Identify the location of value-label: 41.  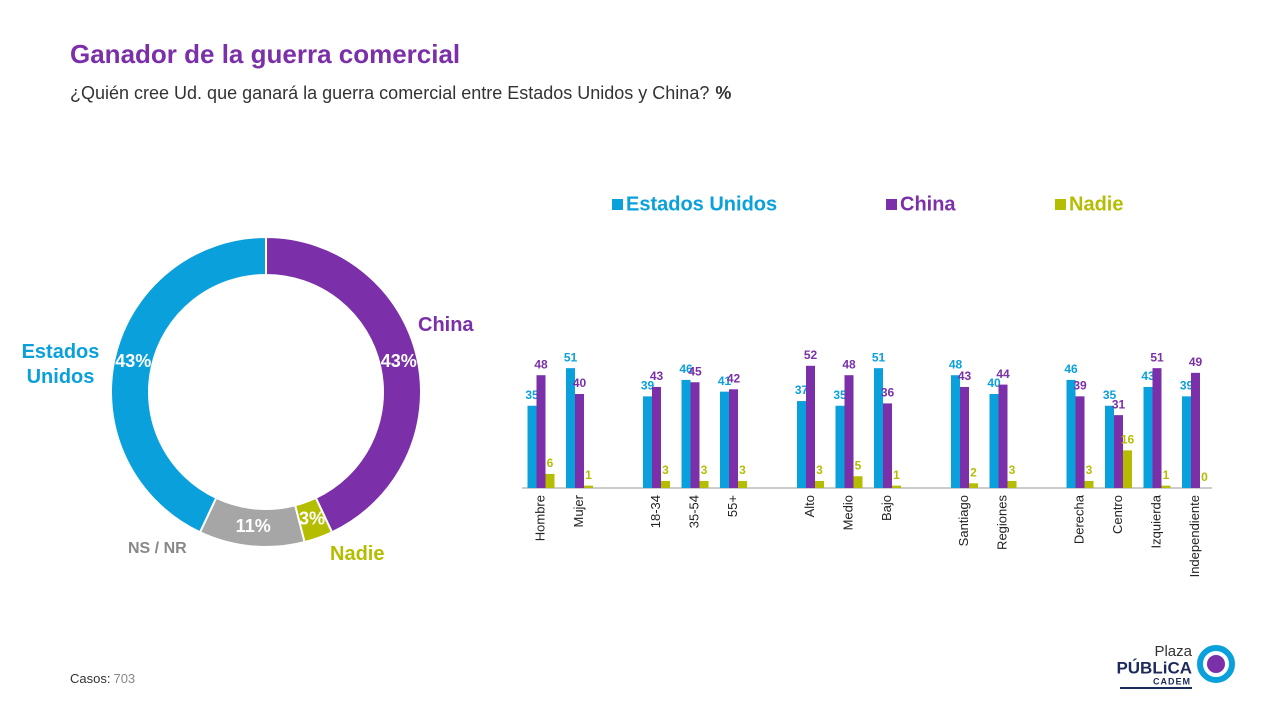
(725, 381).